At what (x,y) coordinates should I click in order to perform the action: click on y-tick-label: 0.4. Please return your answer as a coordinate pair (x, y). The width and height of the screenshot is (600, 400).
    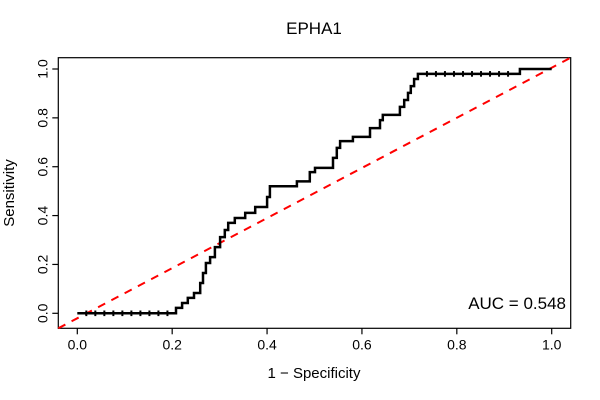
    Looking at the image, I should click on (42, 216).